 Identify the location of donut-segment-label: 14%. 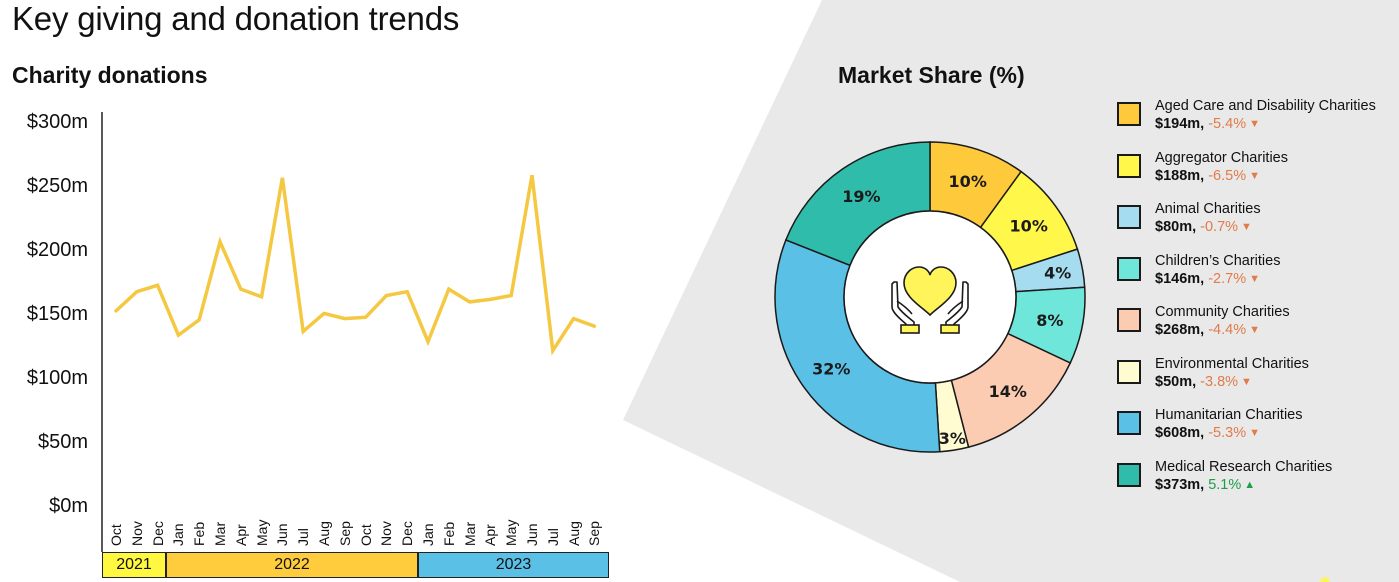
(1008, 391).